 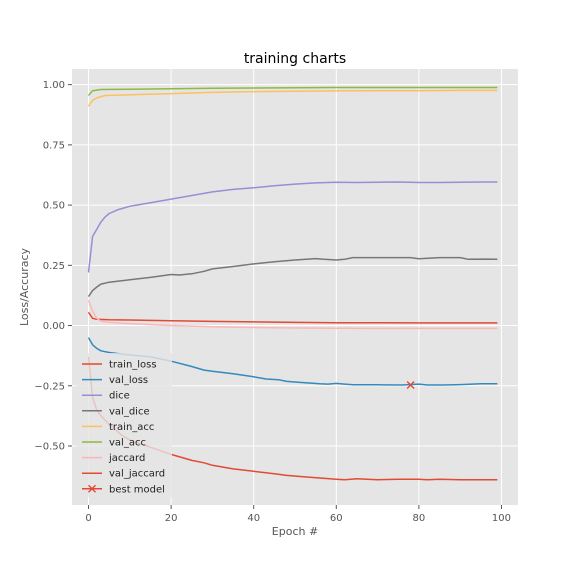 I want to click on legend-label: dice, so click(x=119, y=396).